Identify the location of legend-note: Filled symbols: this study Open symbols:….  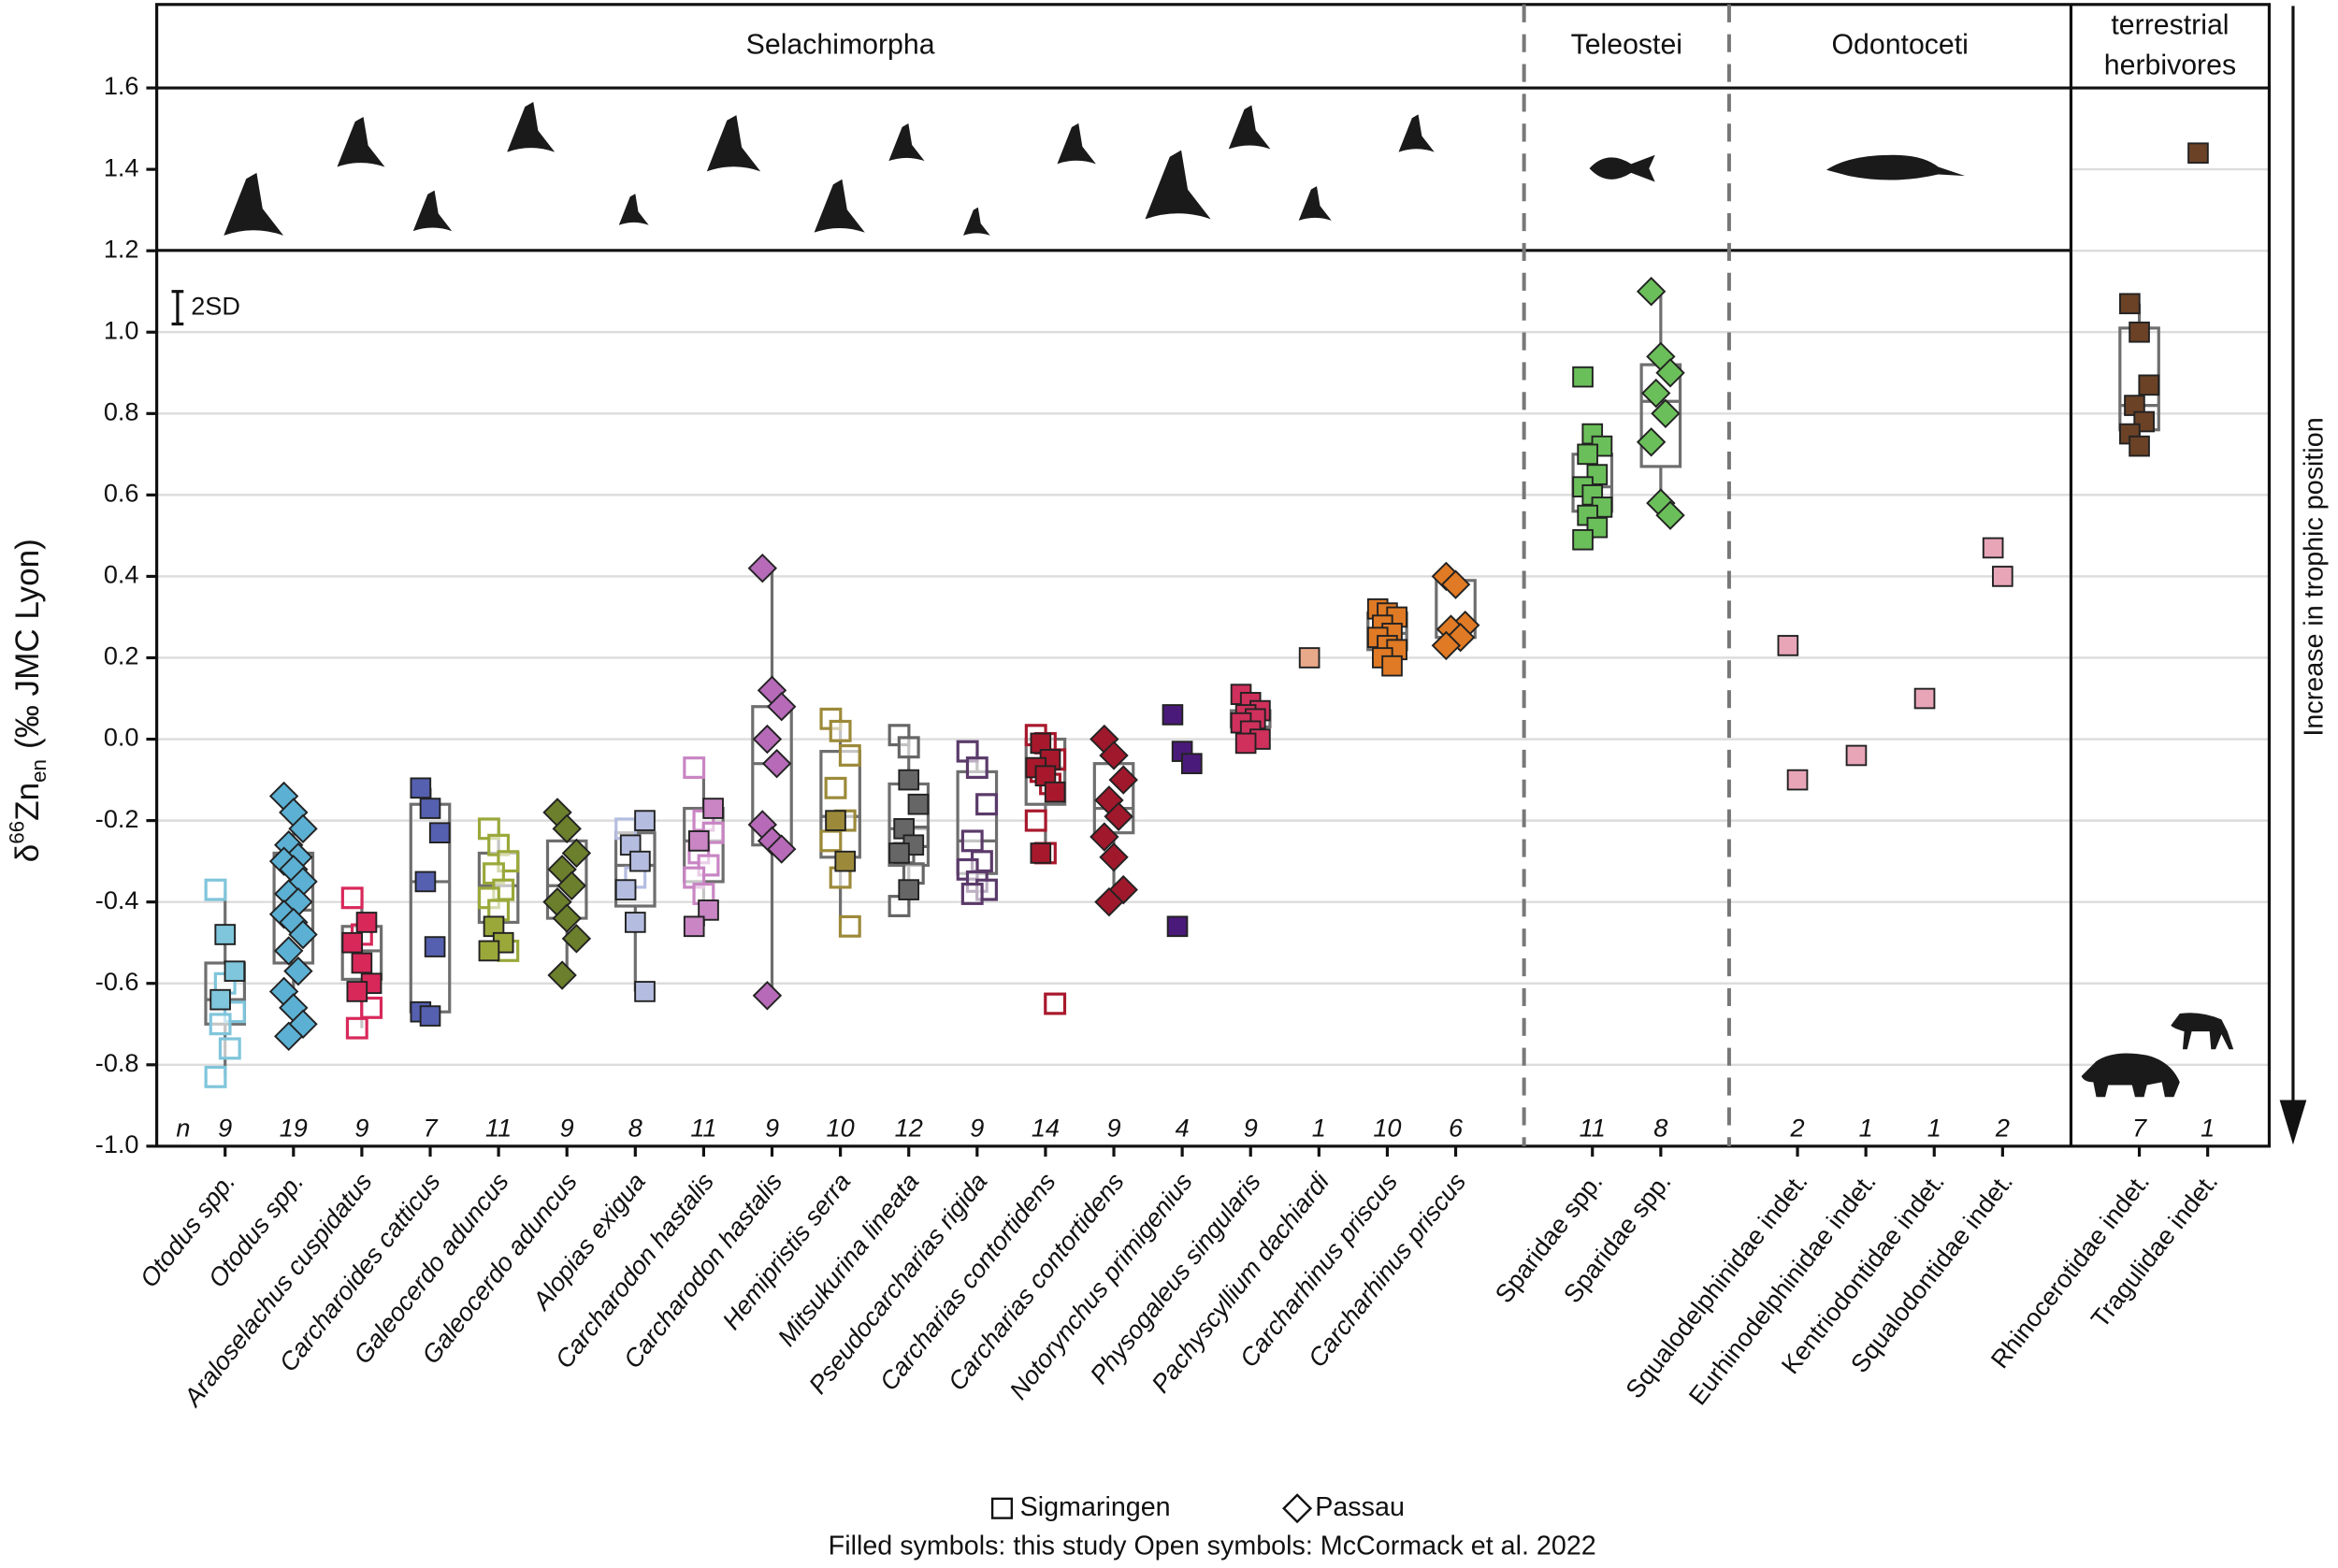
(1213, 1546).